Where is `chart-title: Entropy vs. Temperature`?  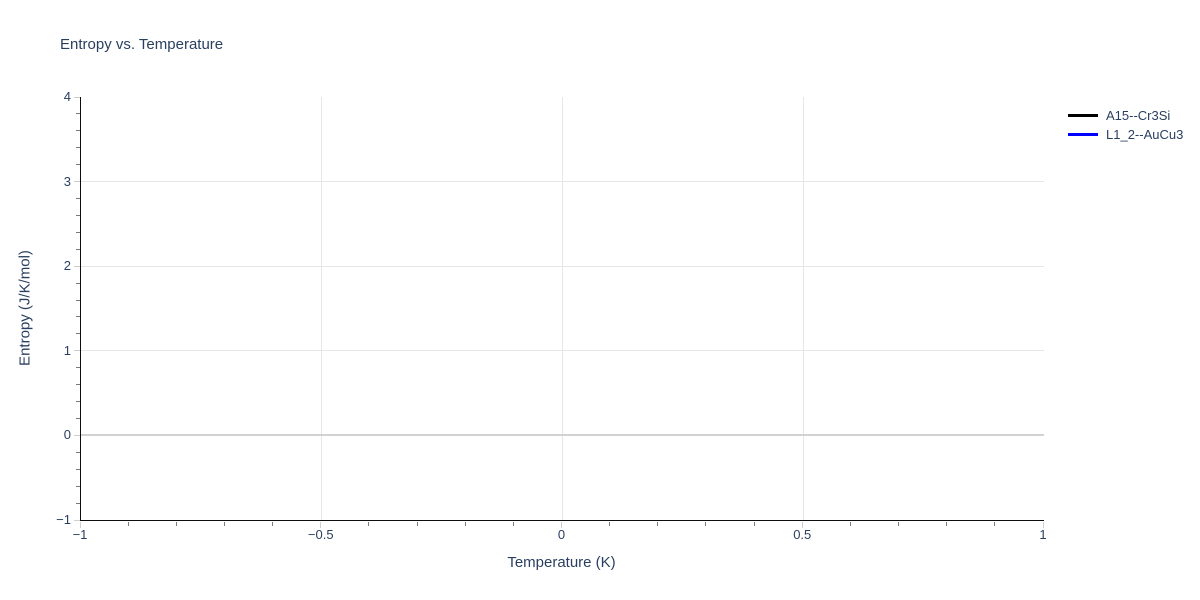 chart-title: Entropy vs. Temperature is located at coordinates (142, 44).